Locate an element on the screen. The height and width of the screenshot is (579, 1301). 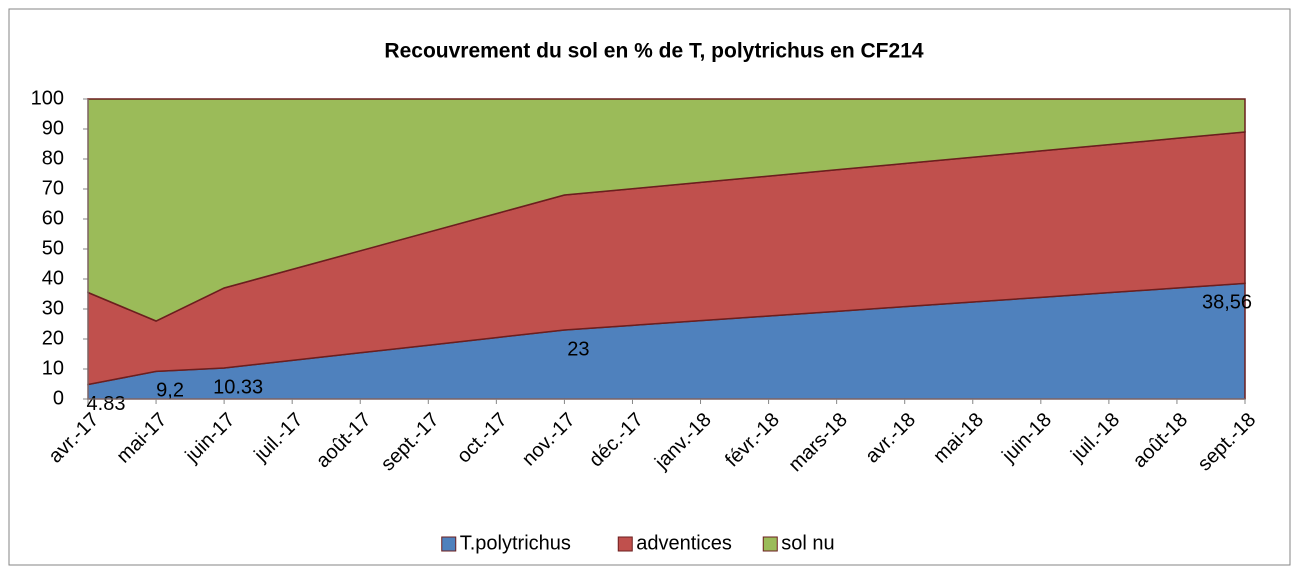
legend-label: adventices is located at coordinates (684, 543).